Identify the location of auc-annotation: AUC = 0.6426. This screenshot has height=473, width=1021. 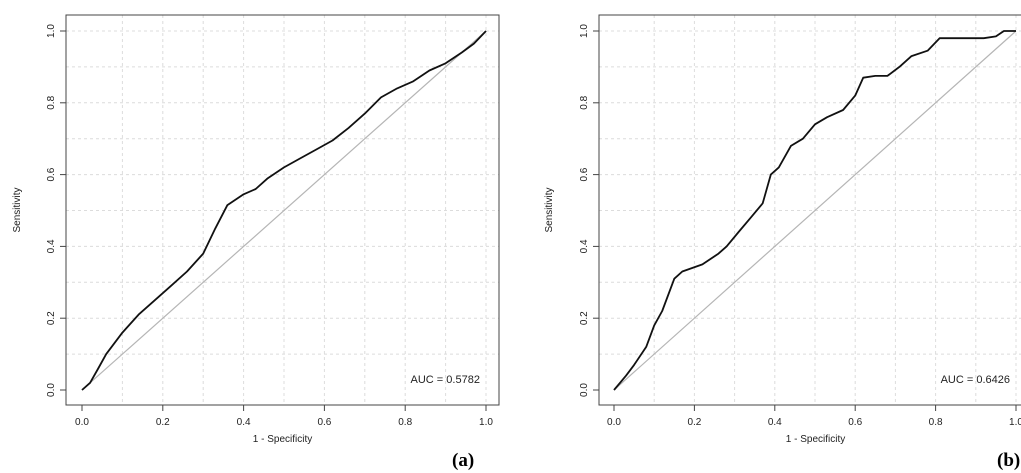
(975, 380).